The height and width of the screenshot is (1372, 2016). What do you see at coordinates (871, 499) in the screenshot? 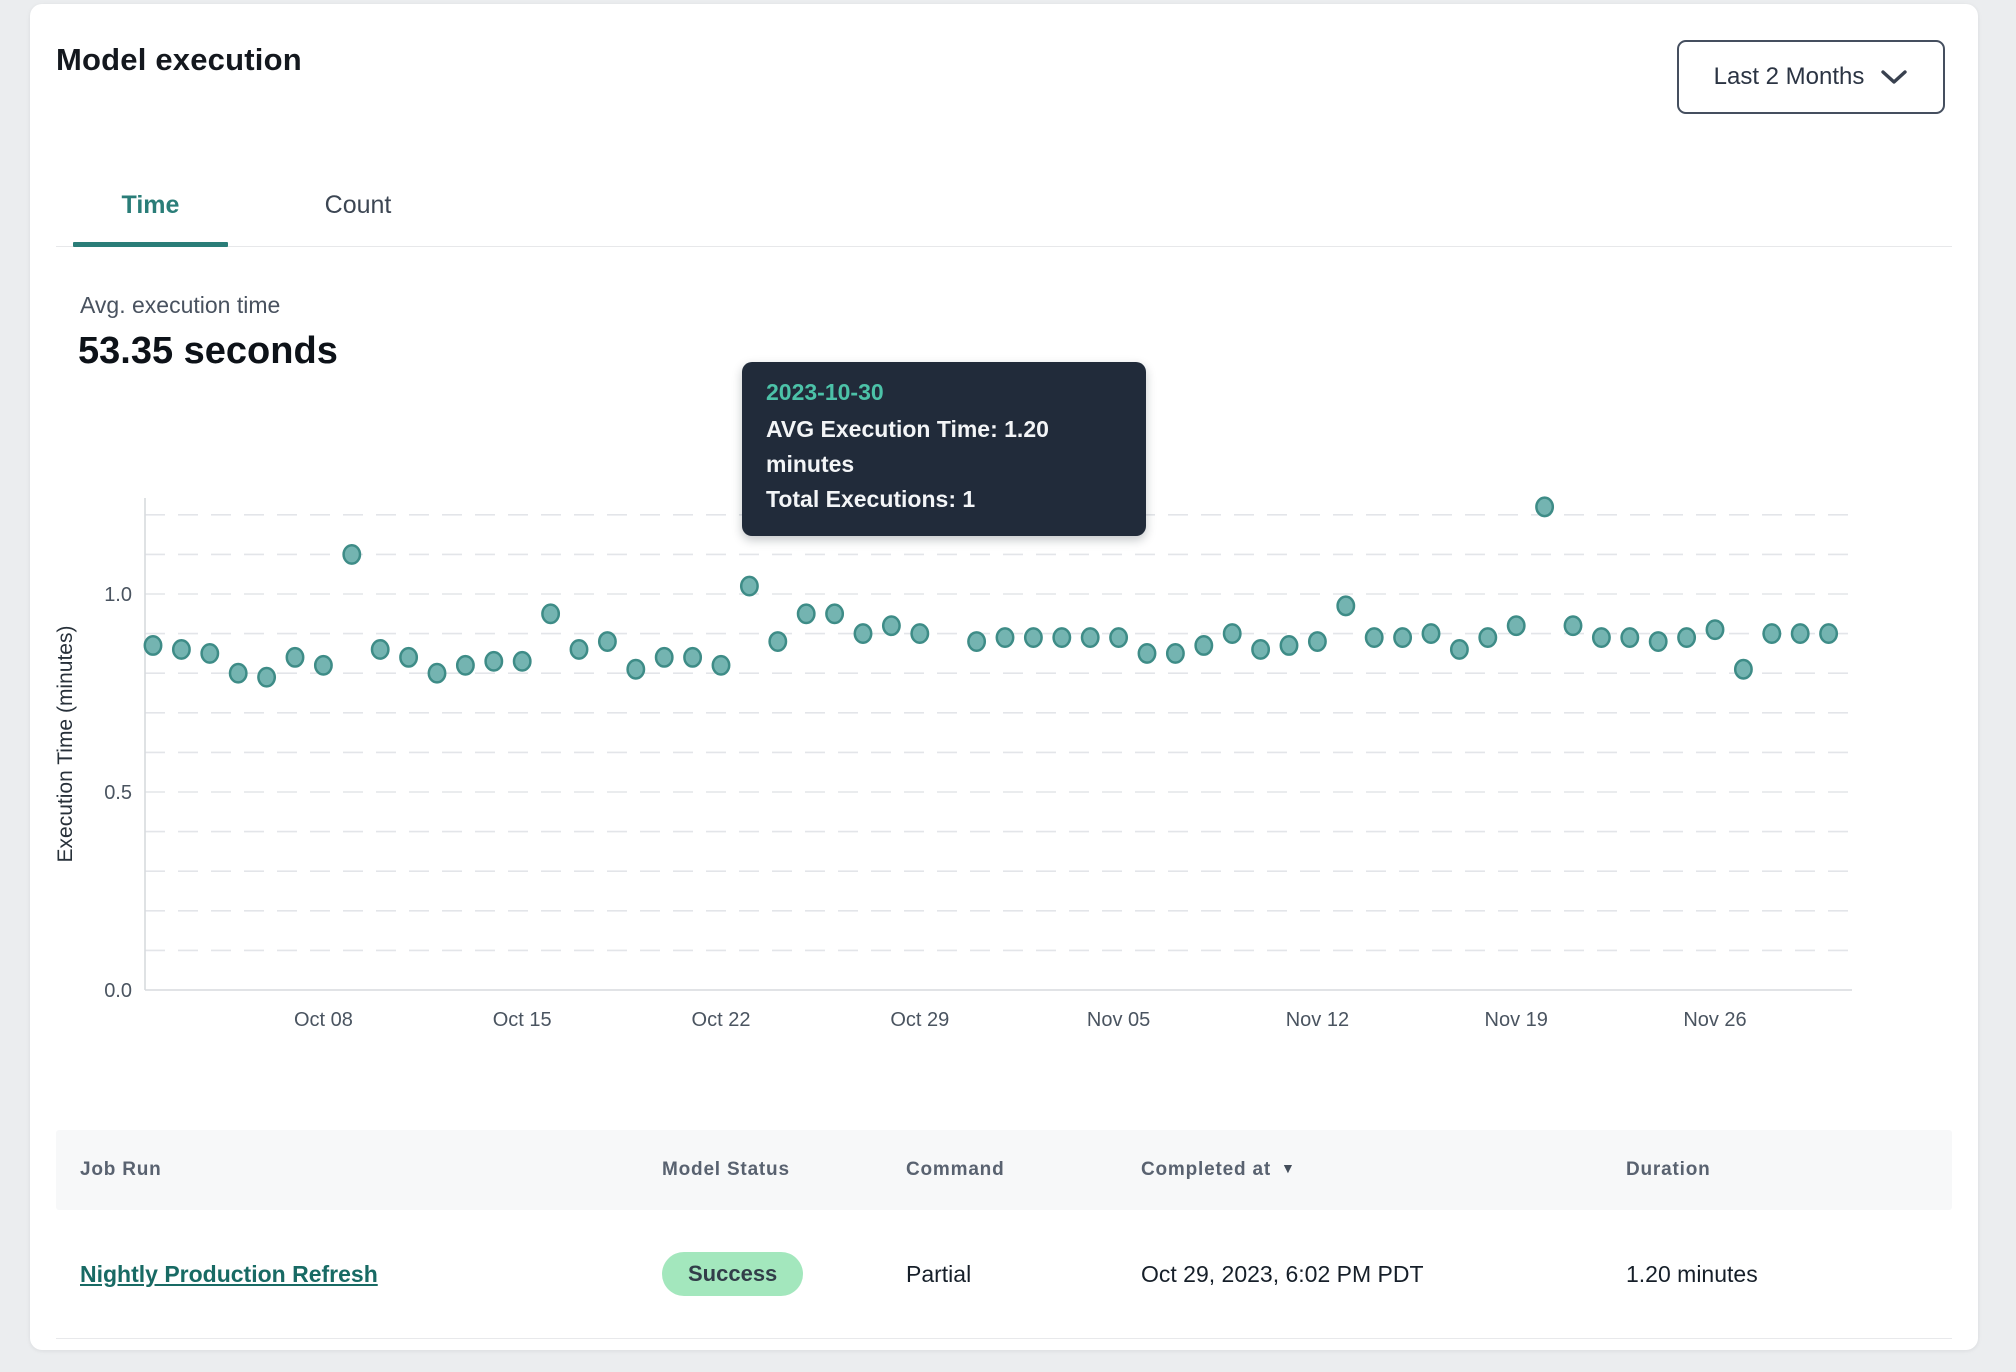
I see `tooltip-total-executions: Total Executions: 1` at bounding box center [871, 499].